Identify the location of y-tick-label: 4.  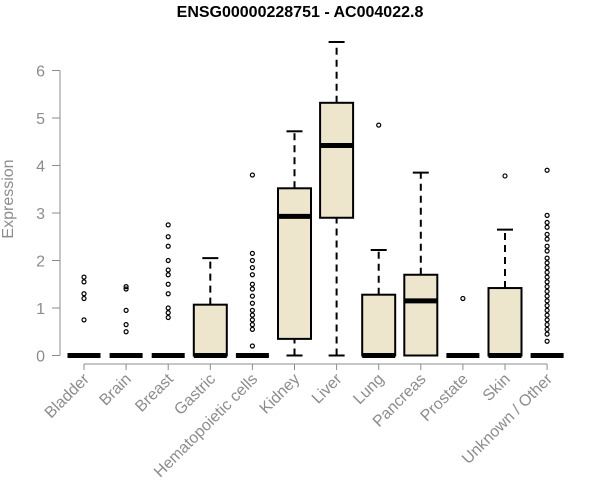
(40, 167).